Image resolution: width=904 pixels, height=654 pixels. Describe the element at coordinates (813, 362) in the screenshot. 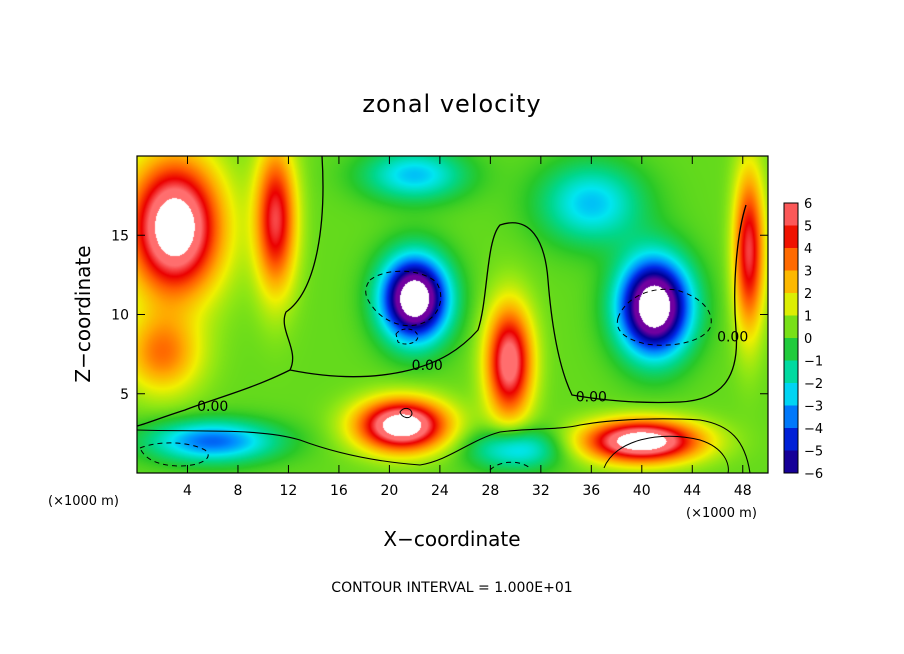

I see `colorbar-tick-label: −1` at that location.